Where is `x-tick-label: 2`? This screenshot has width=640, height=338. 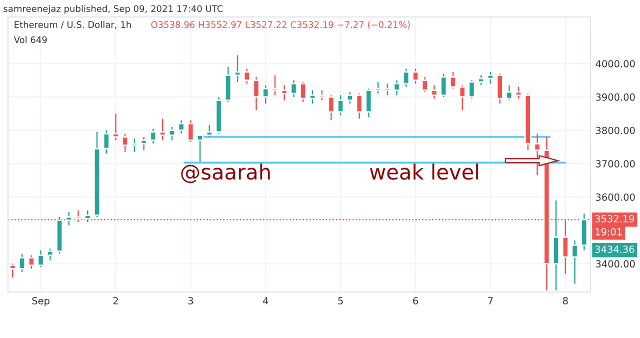 x-tick-label: 2 is located at coordinates (115, 300).